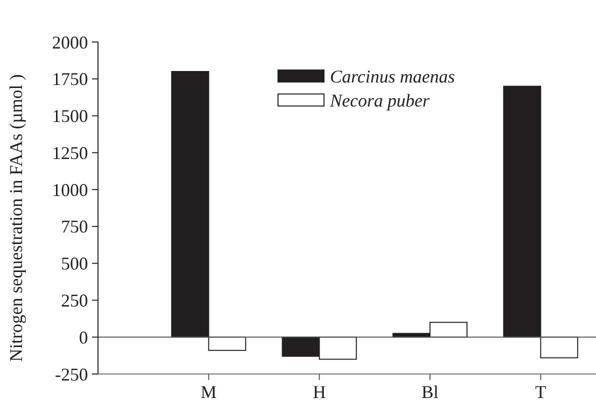 The width and height of the screenshot is (596, 406). Describe the element at coordinates (379, 100) in the screenshot. I see `legend-label: Necora puber` at that location.